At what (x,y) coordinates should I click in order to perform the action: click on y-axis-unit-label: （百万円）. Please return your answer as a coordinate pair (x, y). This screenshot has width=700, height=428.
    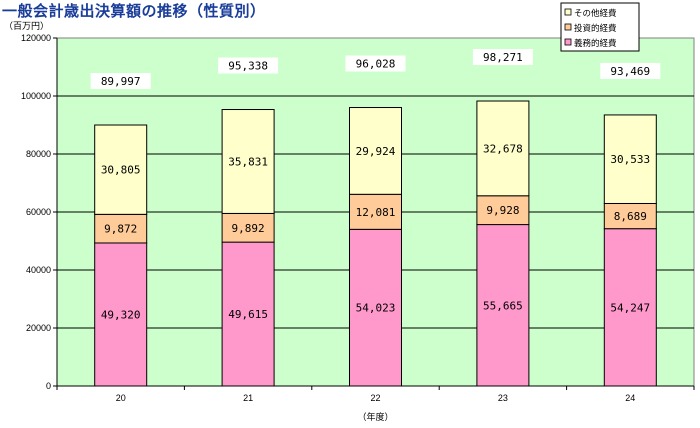
    Looking at the image, I should click on (26, 26).